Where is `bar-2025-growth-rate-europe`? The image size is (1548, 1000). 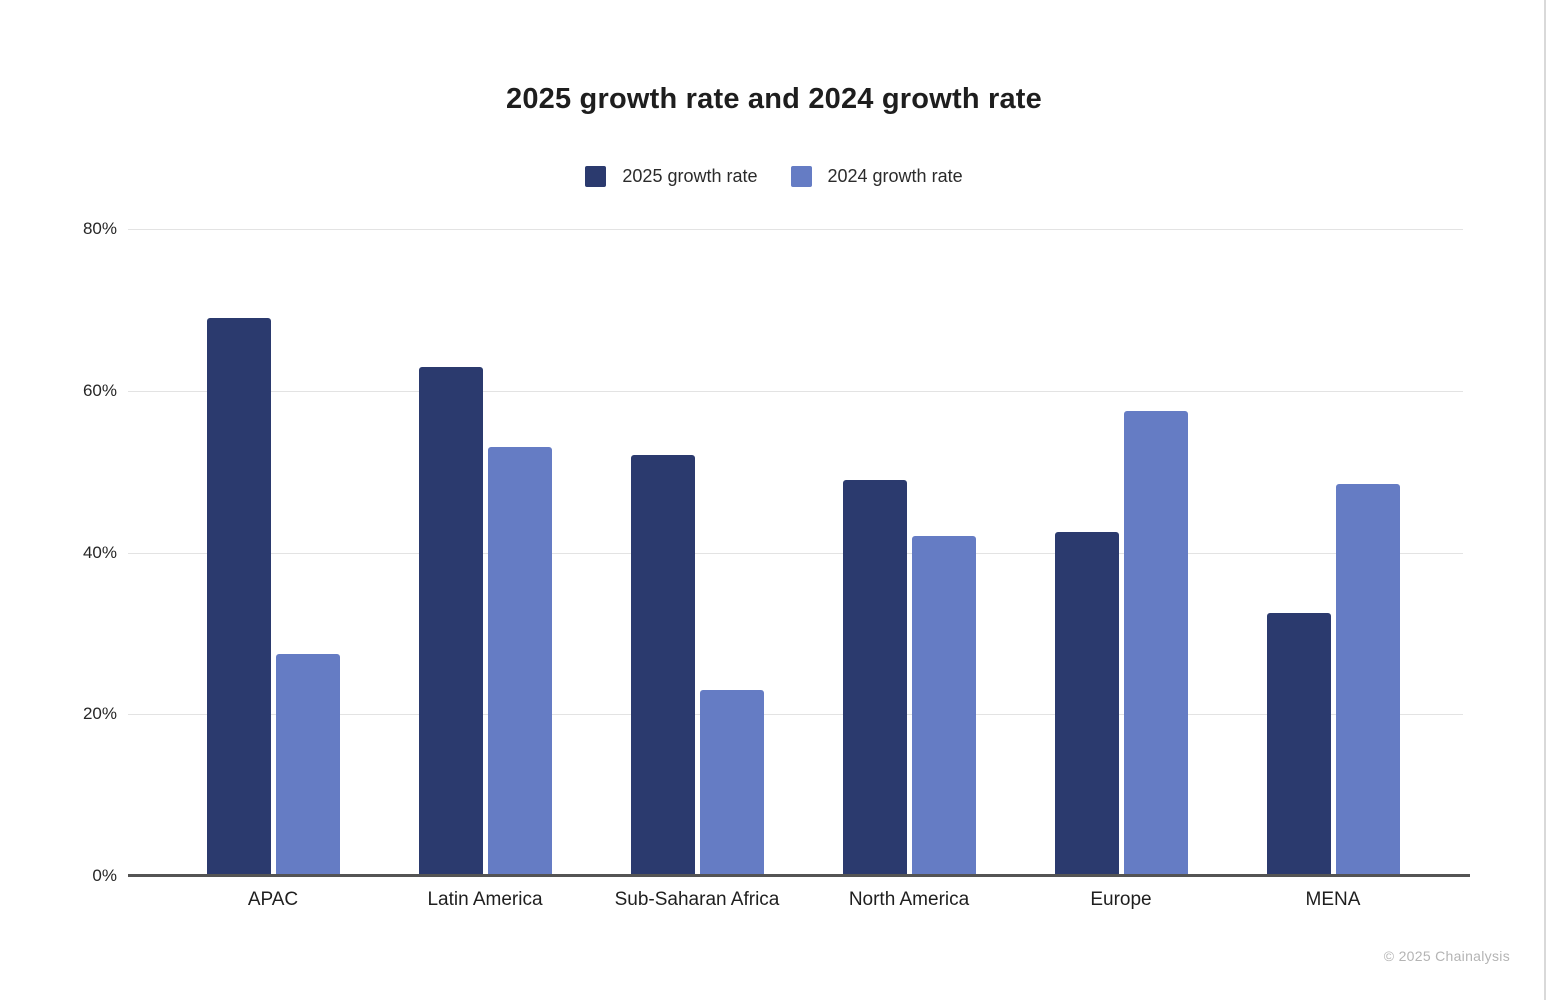
bar-2025-growth-rate-europe is located at coordinates (1086, 704).